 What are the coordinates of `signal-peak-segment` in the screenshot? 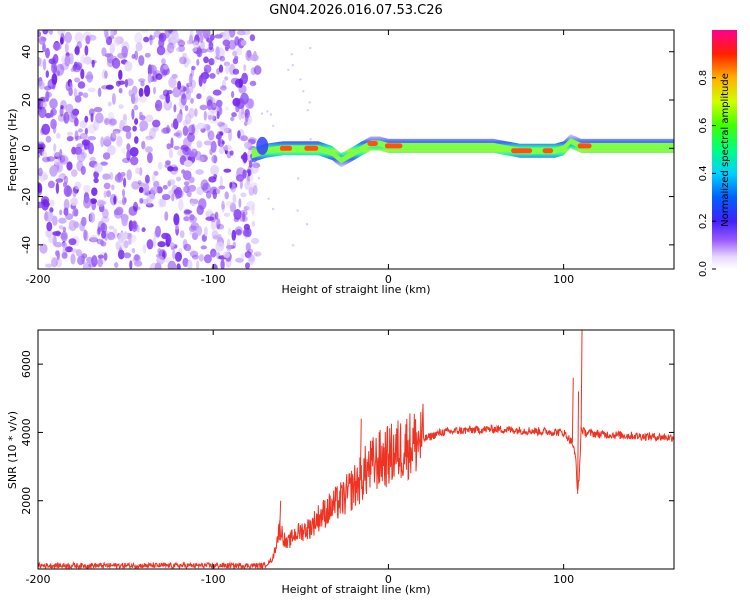 It's located at (522, 151).